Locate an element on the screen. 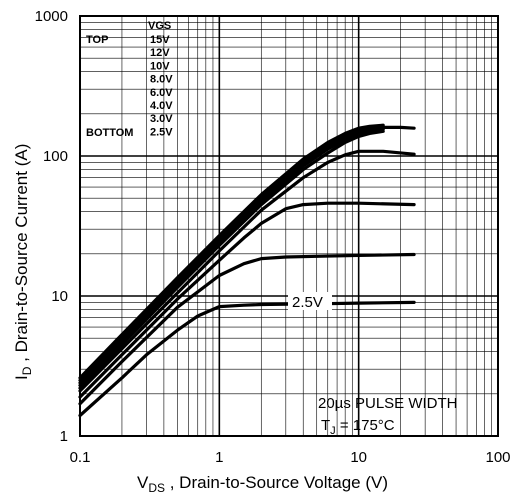  y-tick-label: 1 is located at coordinates (64, 436).